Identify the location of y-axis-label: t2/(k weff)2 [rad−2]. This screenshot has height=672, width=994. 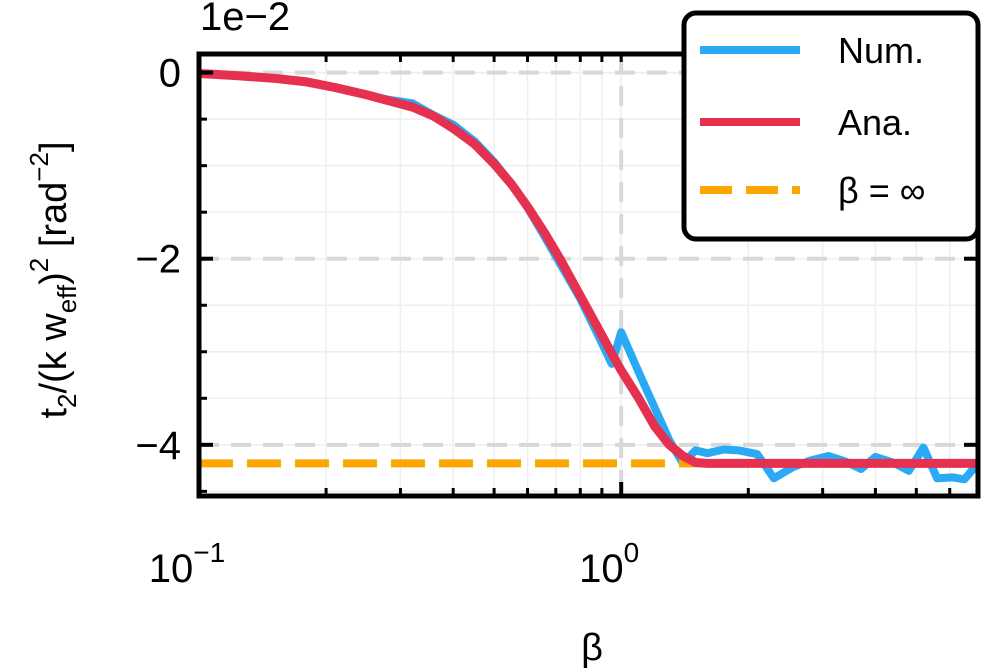
(53, 279).